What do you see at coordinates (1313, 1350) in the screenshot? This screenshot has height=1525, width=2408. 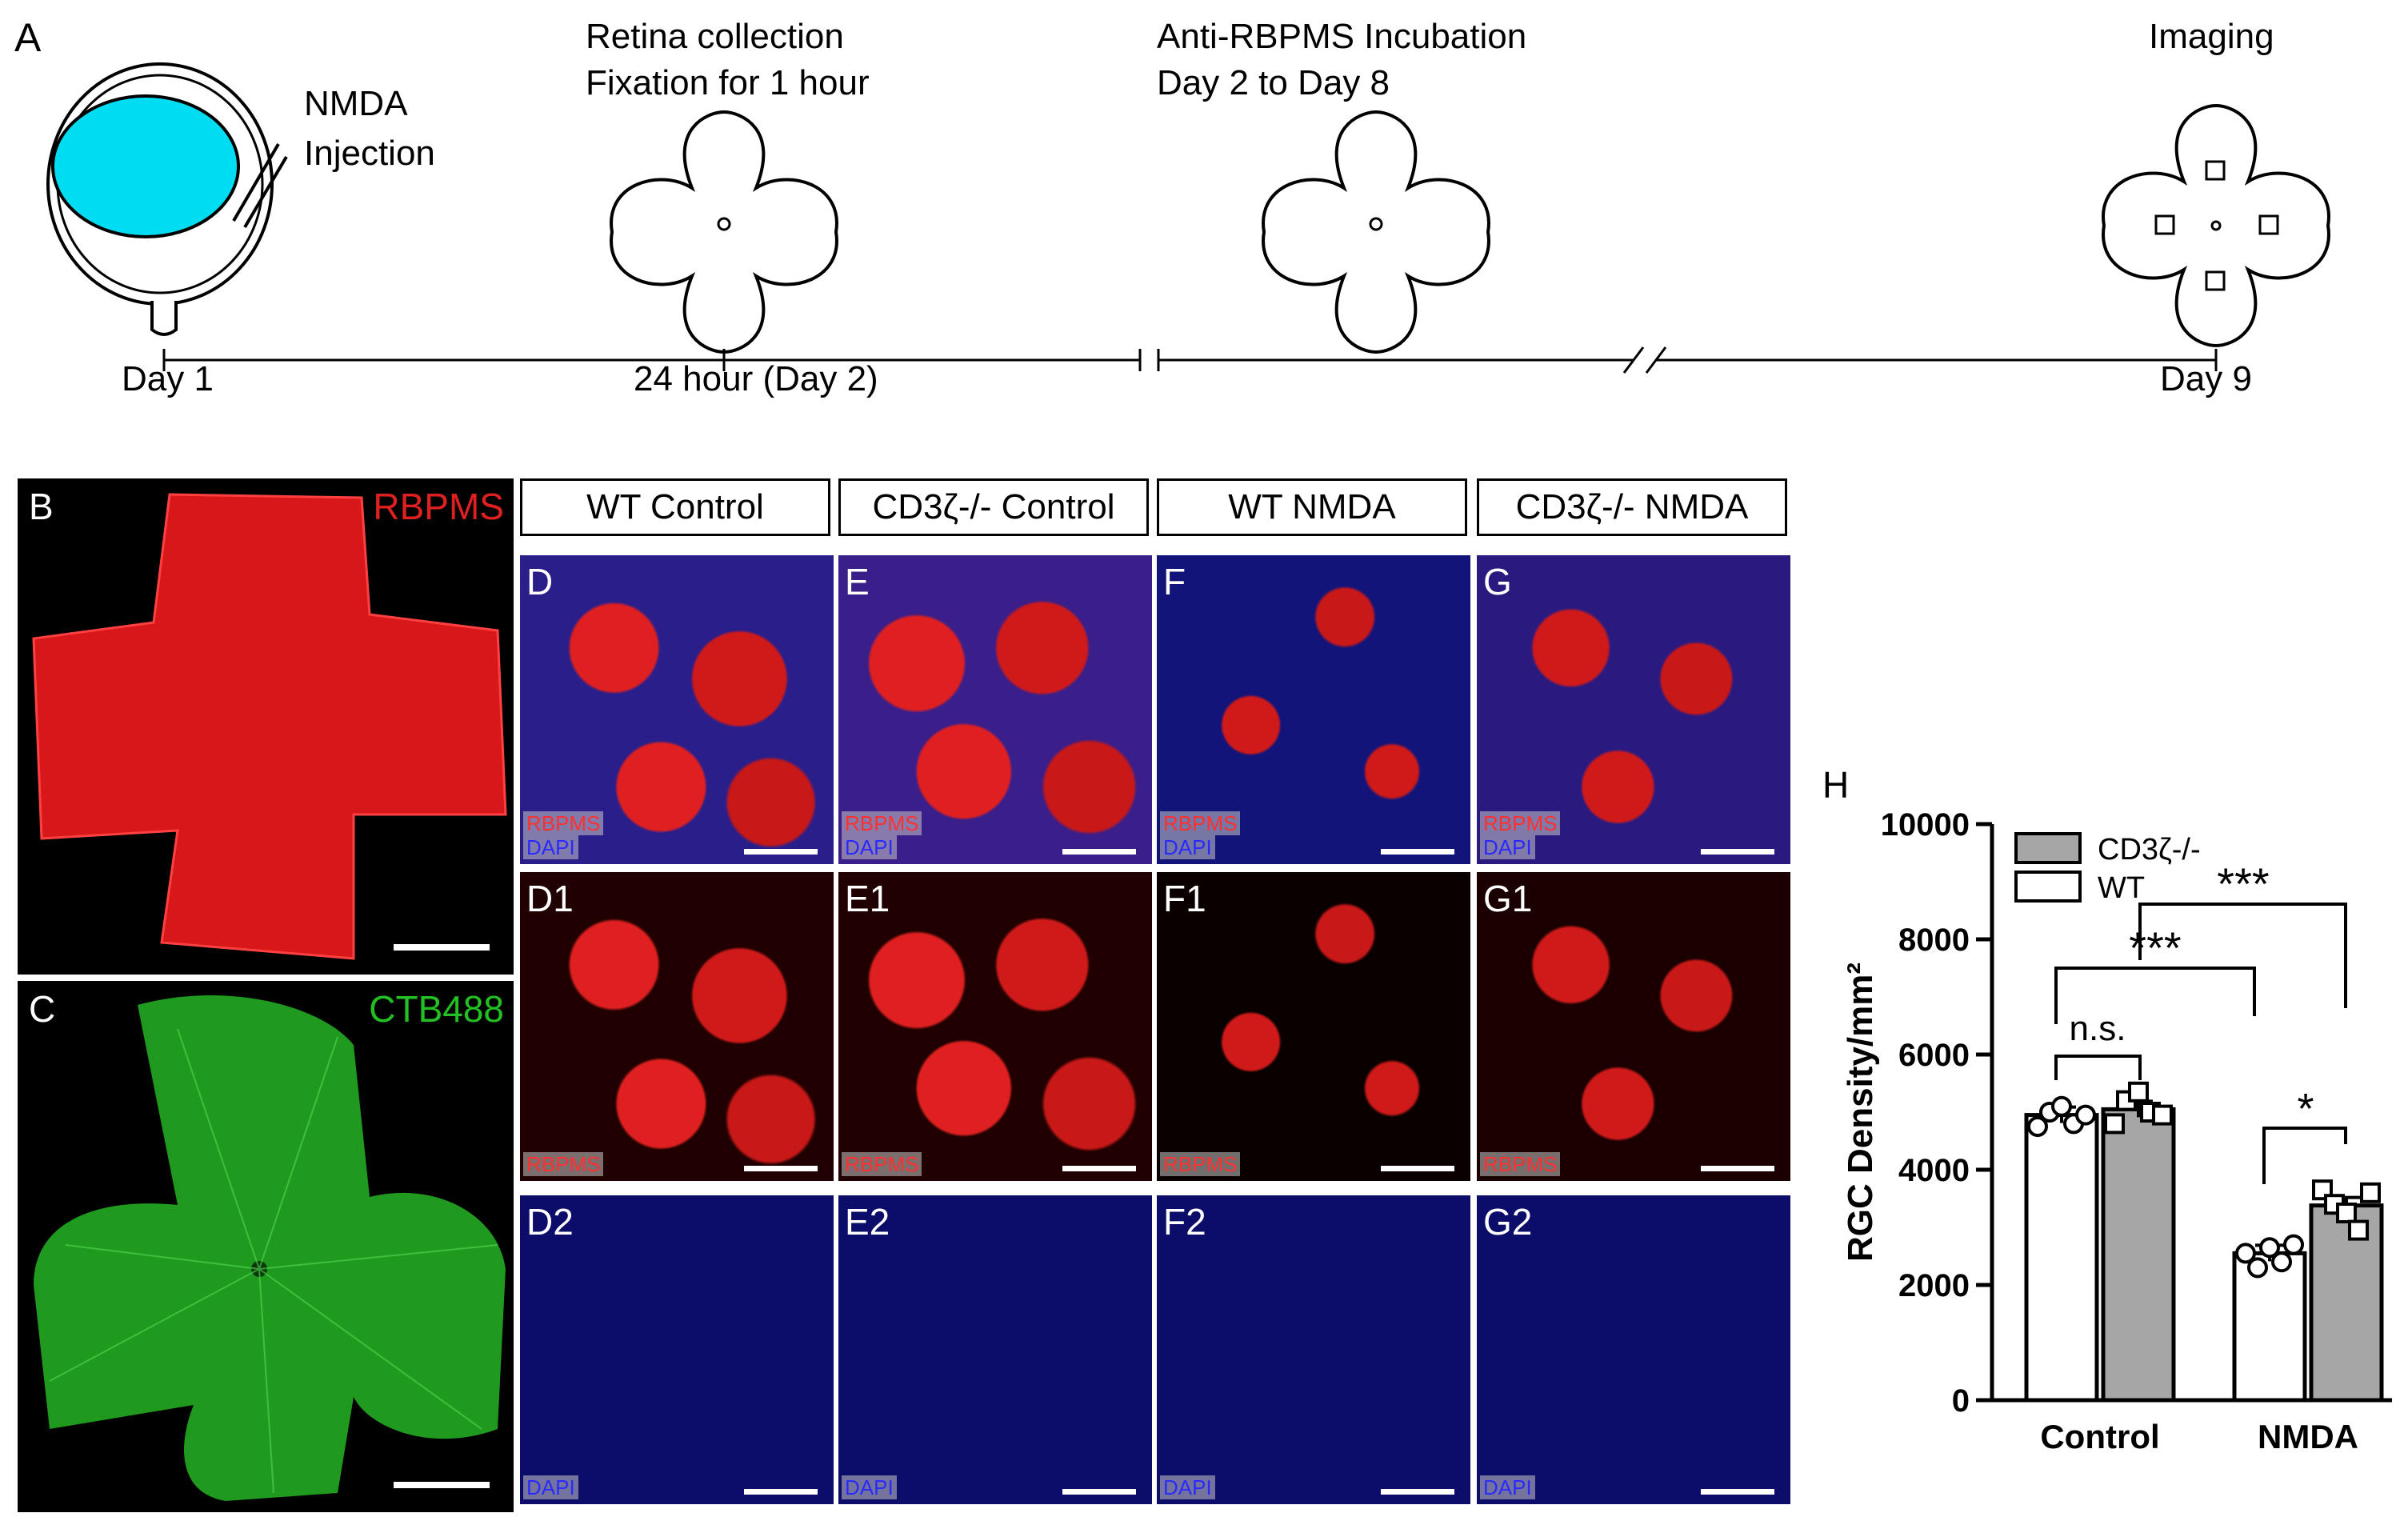 I see `micrograph-f2: F2 DAPI` at bounding box center [1313, 1350].